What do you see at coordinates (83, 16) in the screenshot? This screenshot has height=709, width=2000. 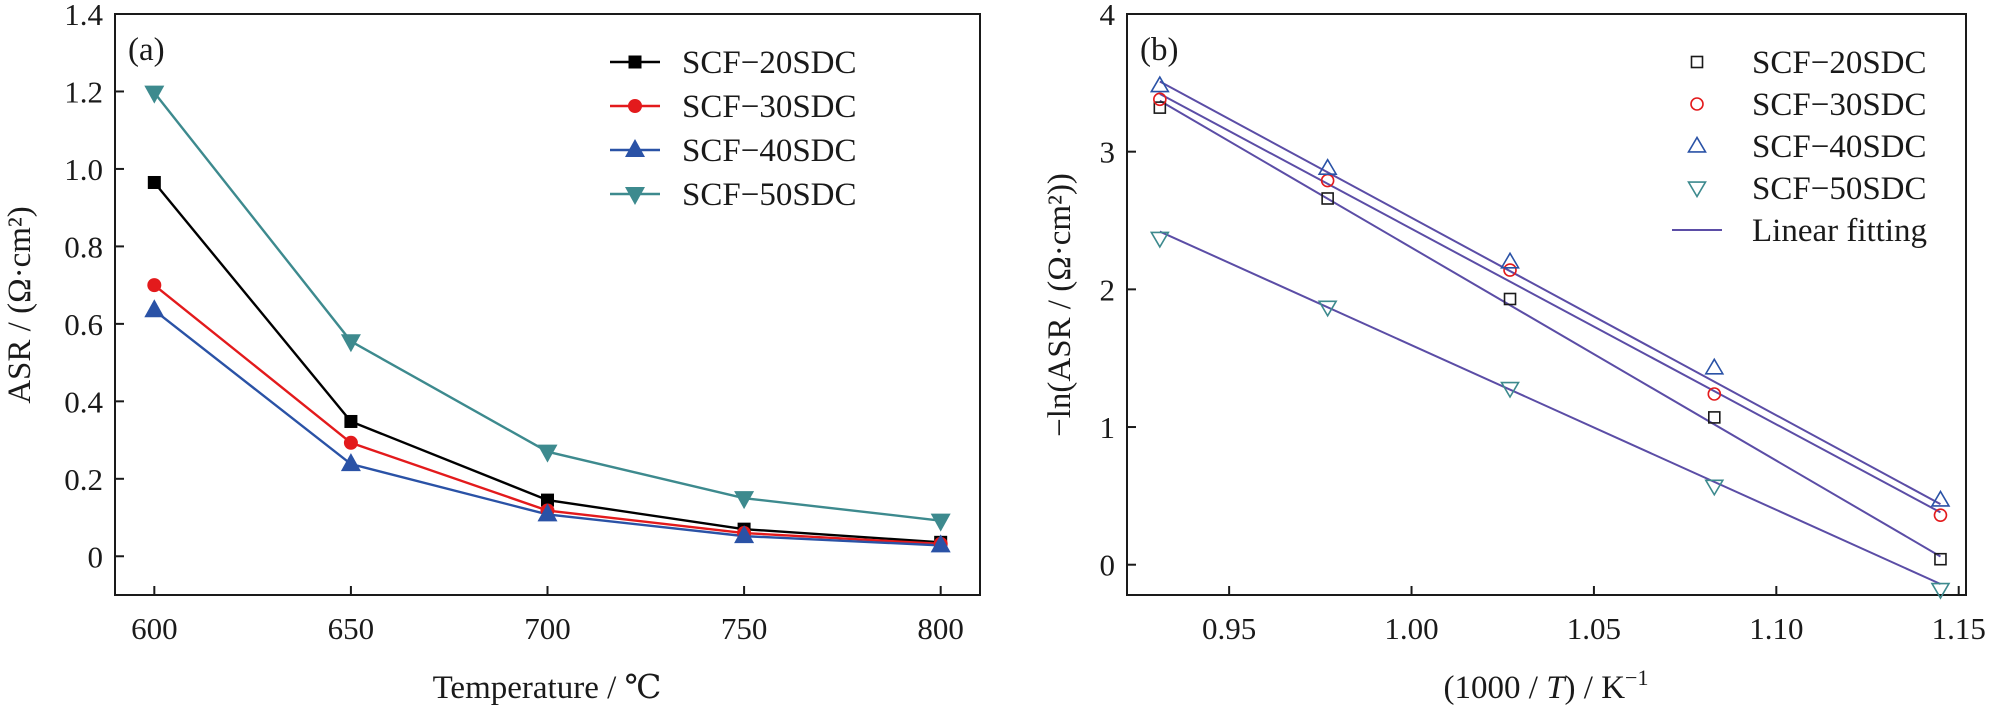 I see `y-tick-label: 1.4` at bounding box center [83, 16].